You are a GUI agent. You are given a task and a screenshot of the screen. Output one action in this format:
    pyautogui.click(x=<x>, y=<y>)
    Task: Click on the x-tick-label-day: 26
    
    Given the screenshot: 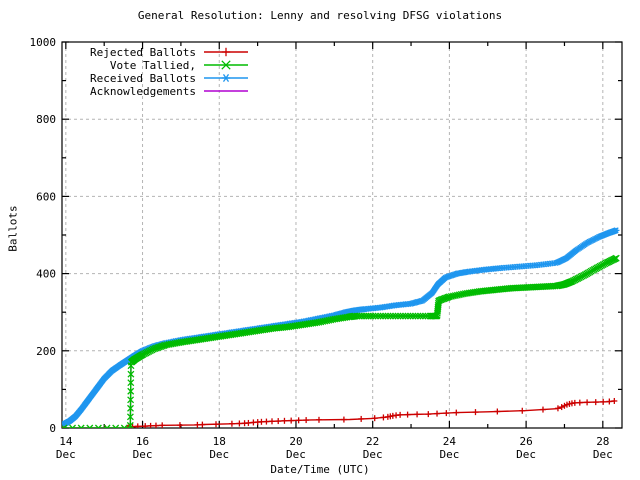 What is the action you would take?
    pyautogui.click(x=525, y=441)
    